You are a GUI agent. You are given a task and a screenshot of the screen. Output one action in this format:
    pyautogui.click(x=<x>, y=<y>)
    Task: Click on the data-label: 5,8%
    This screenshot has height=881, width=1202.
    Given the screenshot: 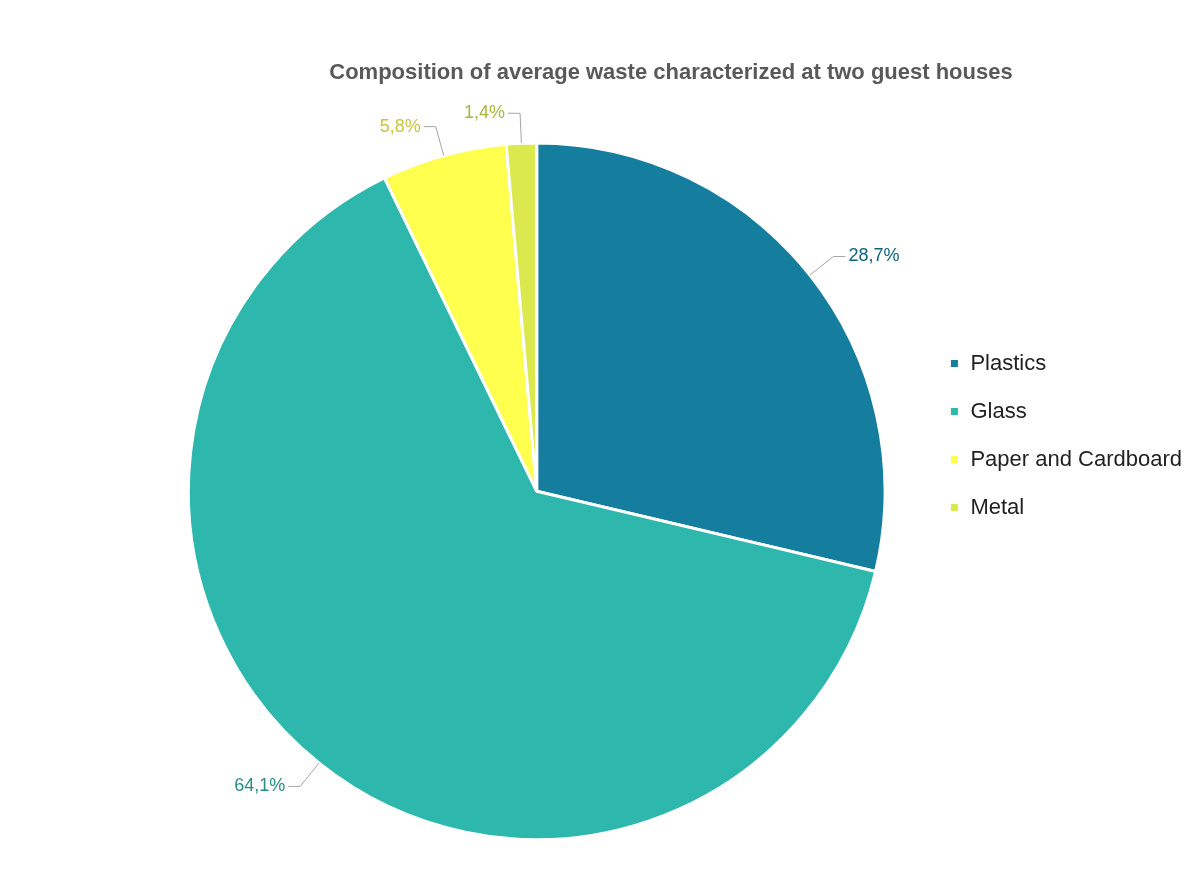 What is the action you would take?
    pyautogui.click(x=400, y=125)
    